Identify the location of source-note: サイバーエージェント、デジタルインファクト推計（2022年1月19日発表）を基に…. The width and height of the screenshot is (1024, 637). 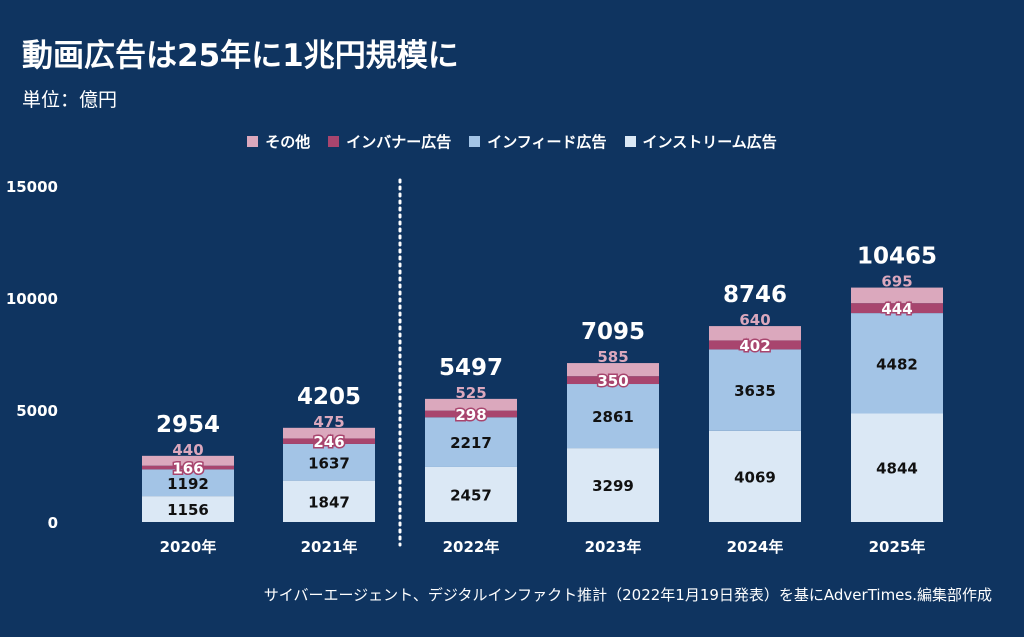
(627, 595).